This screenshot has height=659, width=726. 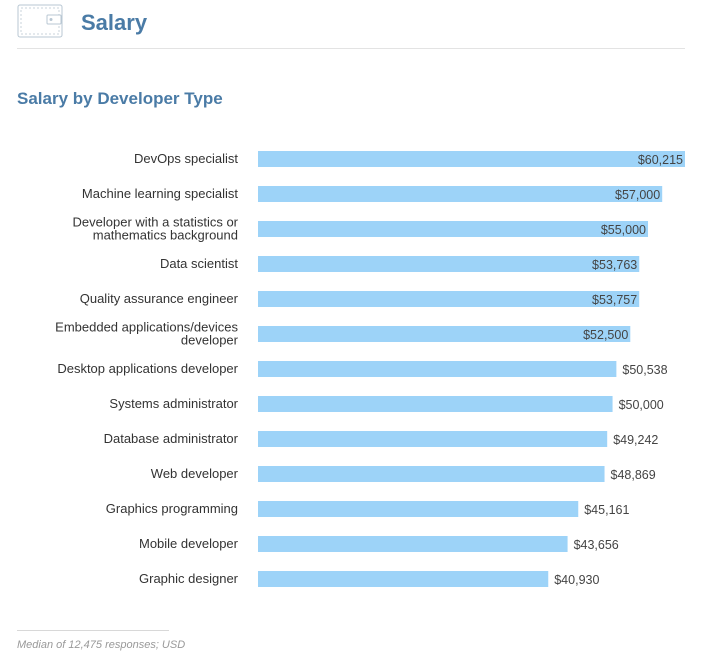 I want to click on bar-row: Desktop applications developer $50,538, so click(x=362, y=369).